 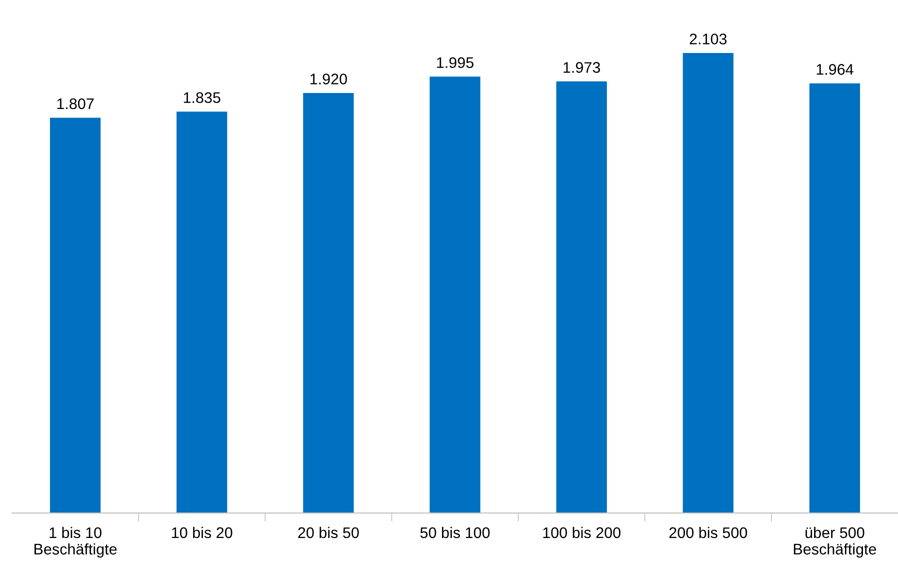 What do you see at coordinates (582, 67) in the screenshot?
I see `data-label: 1.973` at bounding box center [582, 67].